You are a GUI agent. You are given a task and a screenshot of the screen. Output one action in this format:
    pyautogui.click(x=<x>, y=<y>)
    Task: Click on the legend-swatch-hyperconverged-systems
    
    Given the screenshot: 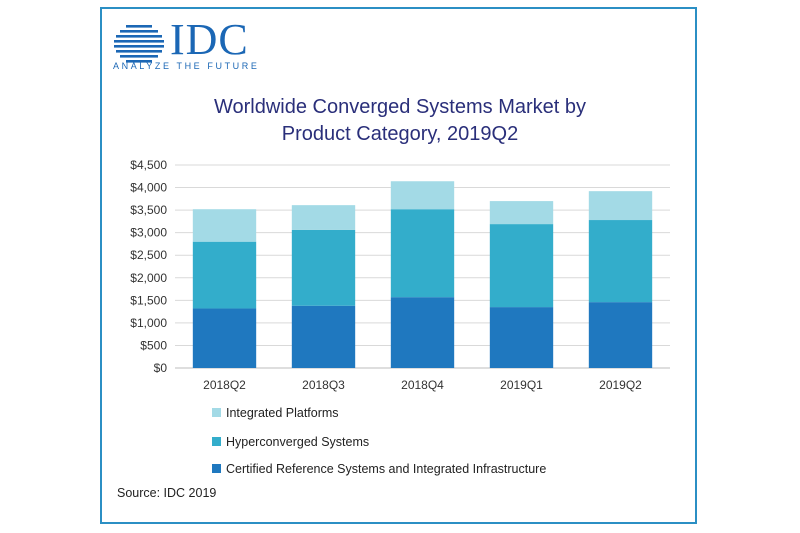 What is the action you would take?
    pyautogui.click(x=216, y=441)
    